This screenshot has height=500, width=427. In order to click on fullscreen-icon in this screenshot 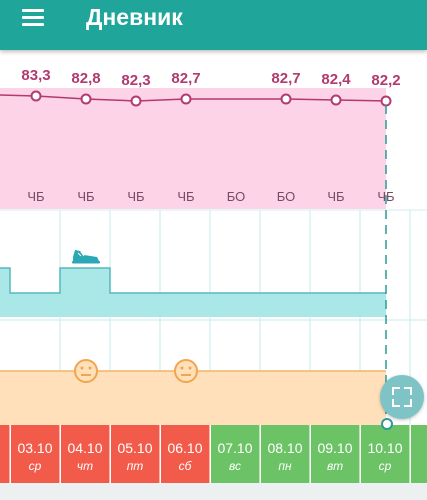, I will do `click(396, 391)`.